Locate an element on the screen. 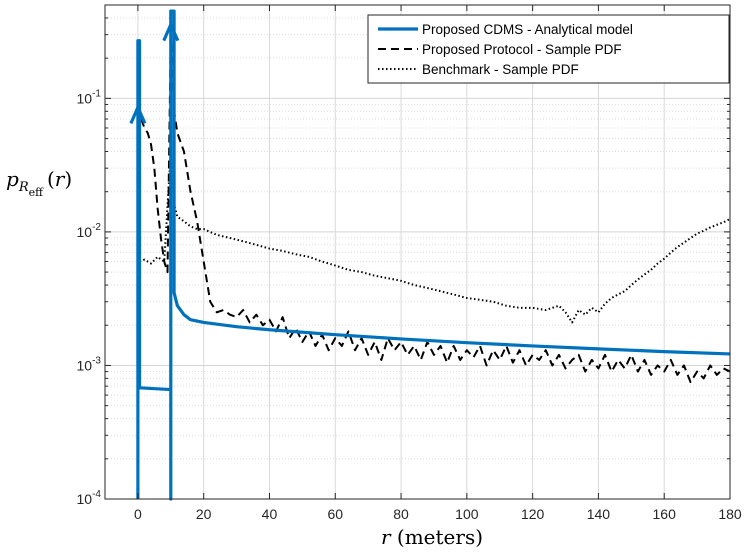  x-tick-label: 100 is located at coordinates (467, 514).